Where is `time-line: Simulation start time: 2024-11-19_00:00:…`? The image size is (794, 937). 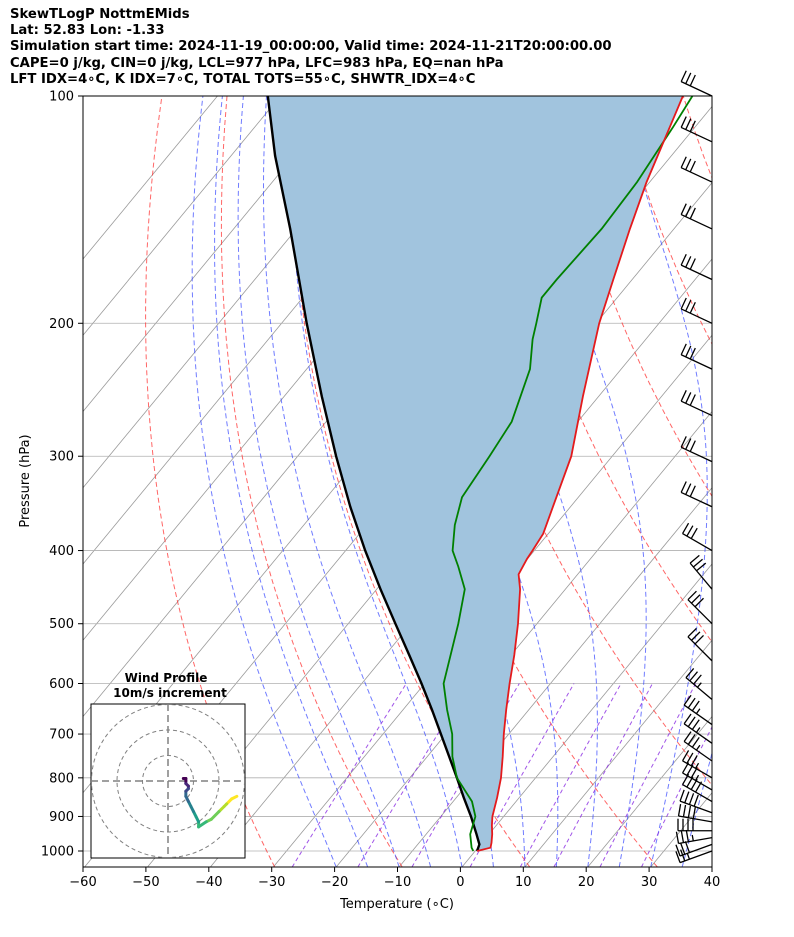 time-line: Simulation start time: 2024-11-19_00:00:… is located at coordinates (311, 47).